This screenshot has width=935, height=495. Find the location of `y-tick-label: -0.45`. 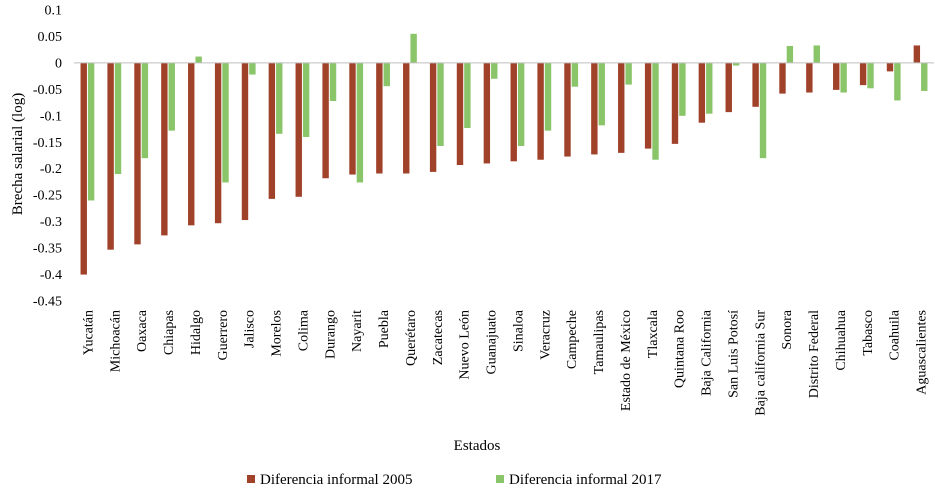

y-tick-label: -0.45 is located at coordinates (47, 302).